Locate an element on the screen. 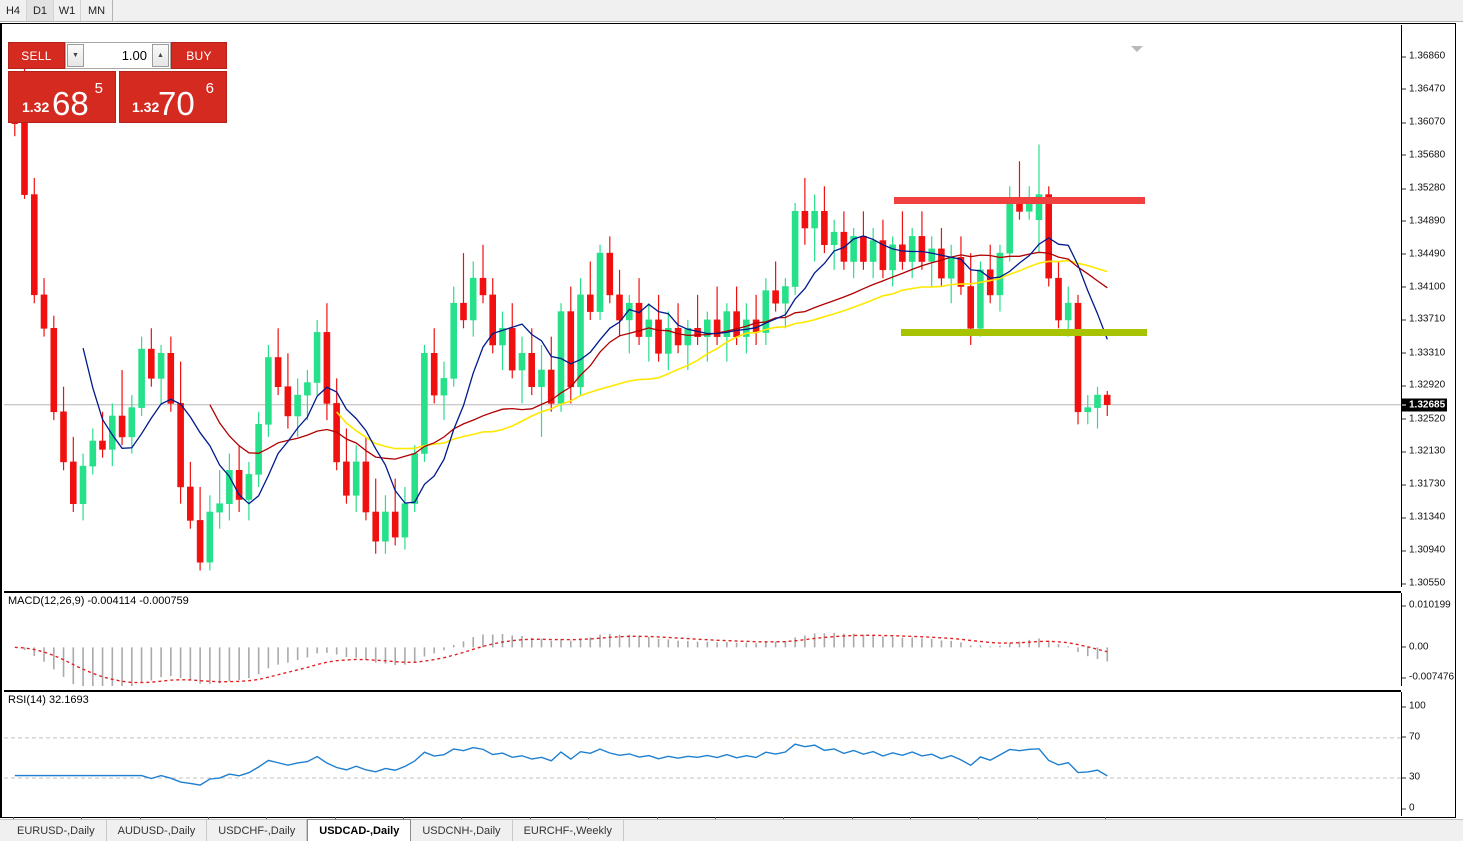  resistance-line is located at coordinates (1019, 200).